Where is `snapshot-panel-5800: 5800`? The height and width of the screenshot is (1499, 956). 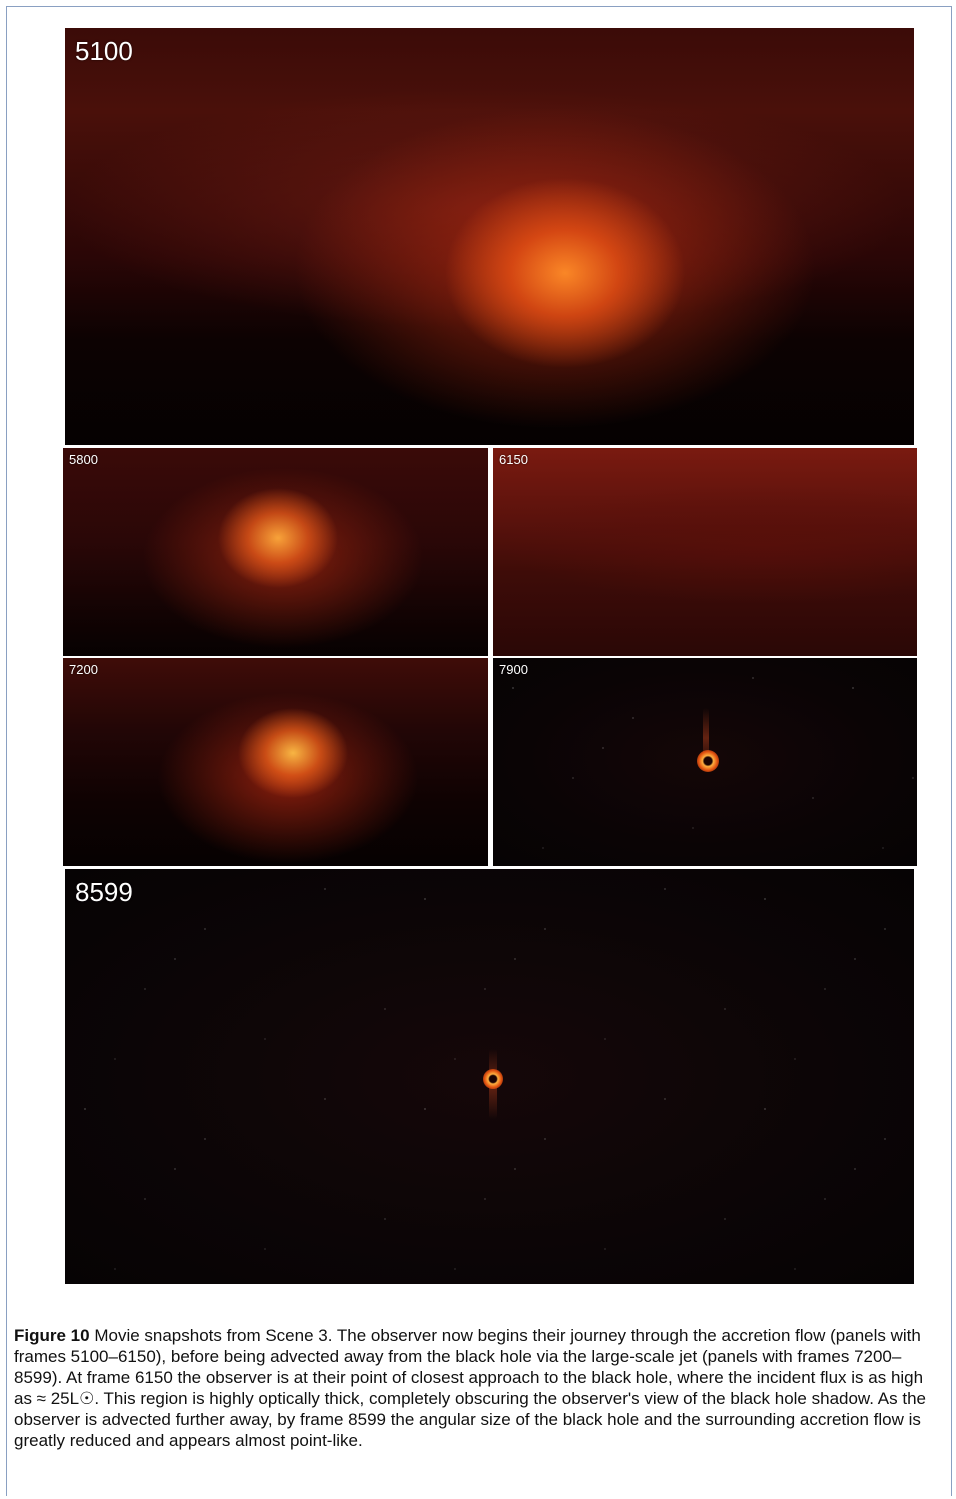 snapshot-panel-5800: 5800 is located at coordinates (275, 552).